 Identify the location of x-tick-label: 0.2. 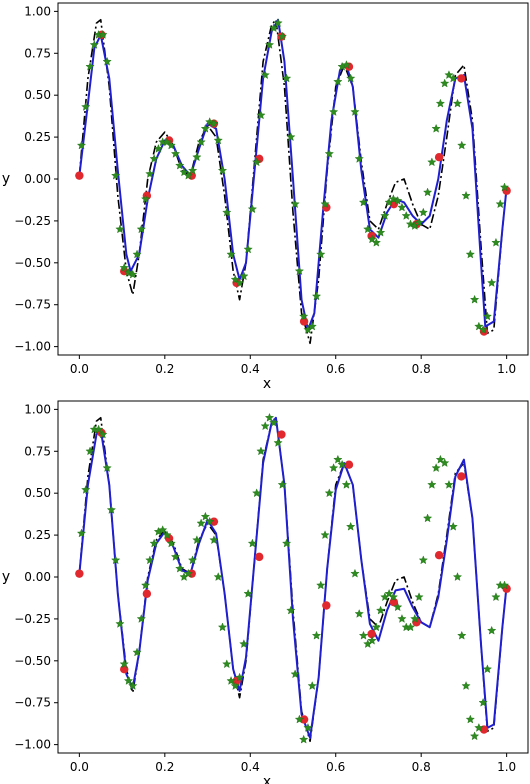
(164, 767).